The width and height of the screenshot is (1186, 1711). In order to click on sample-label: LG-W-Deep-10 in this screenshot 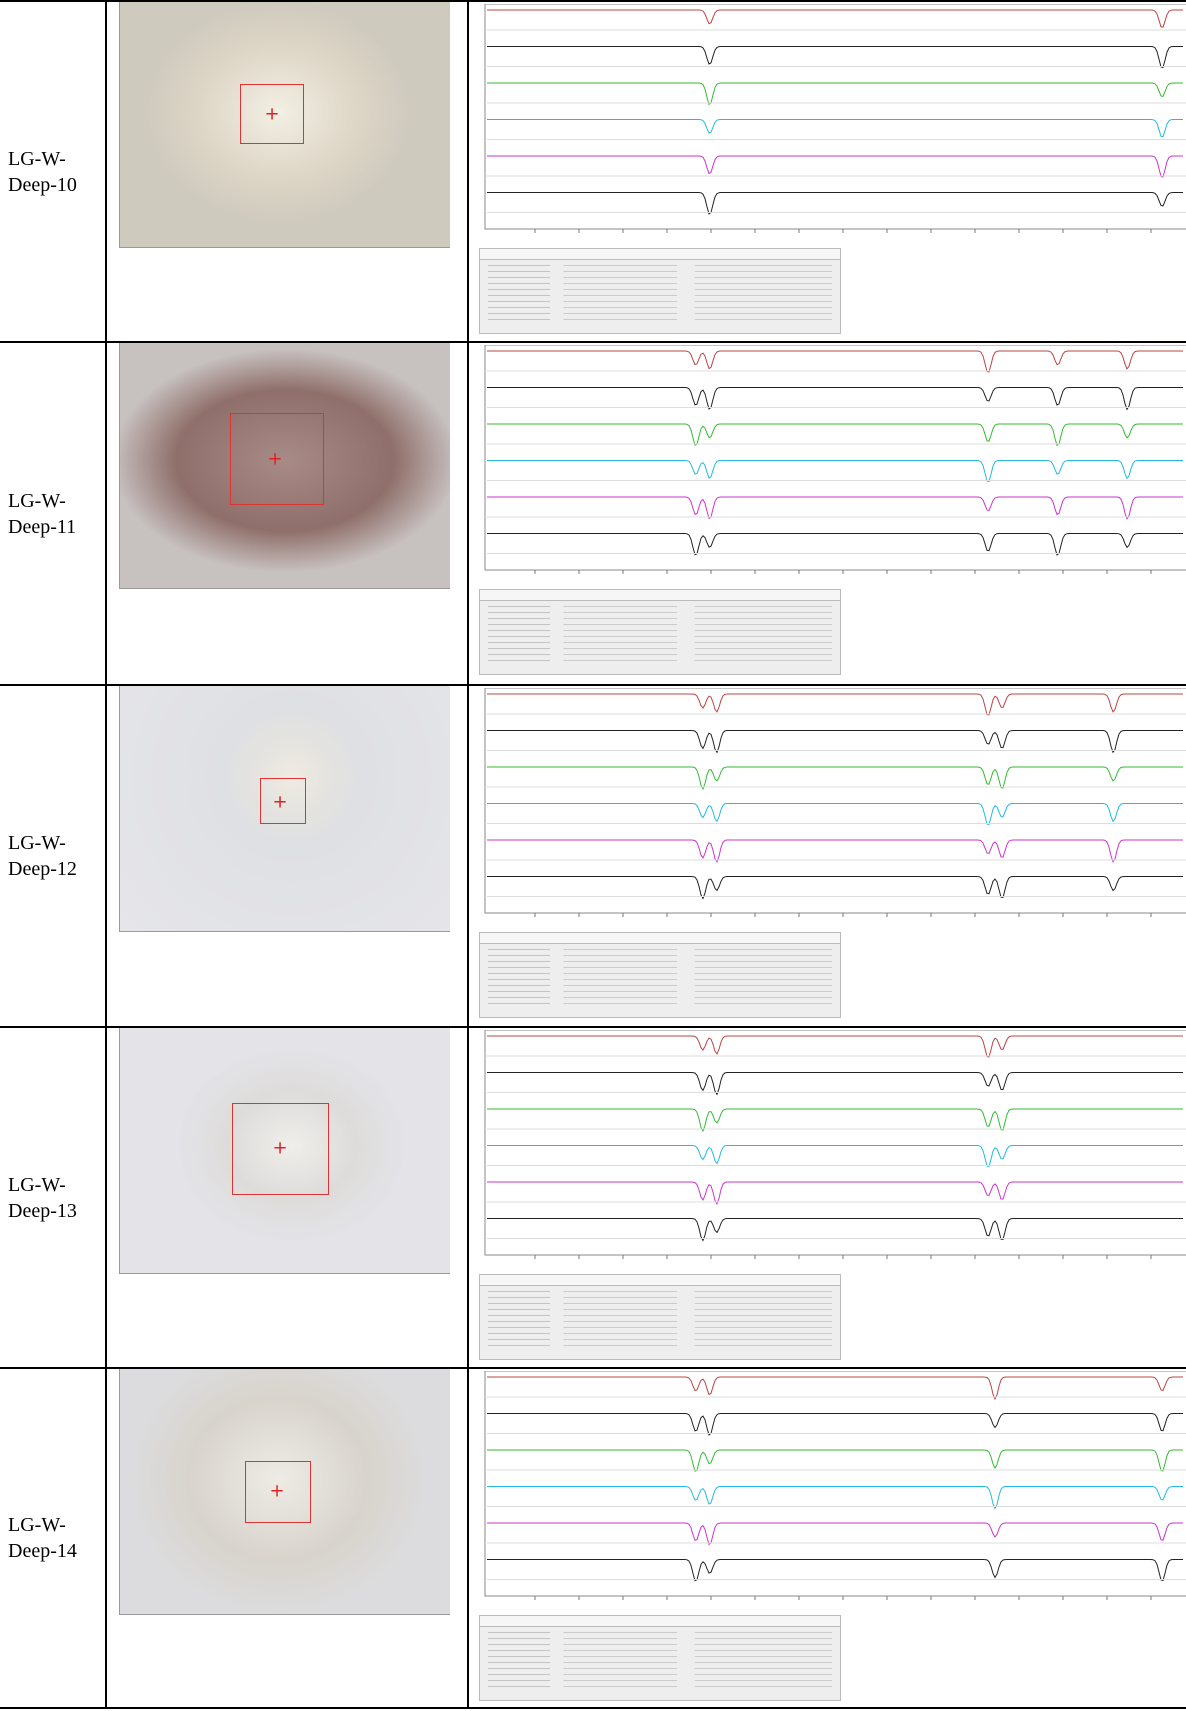, I will do `click(53, 171)`.